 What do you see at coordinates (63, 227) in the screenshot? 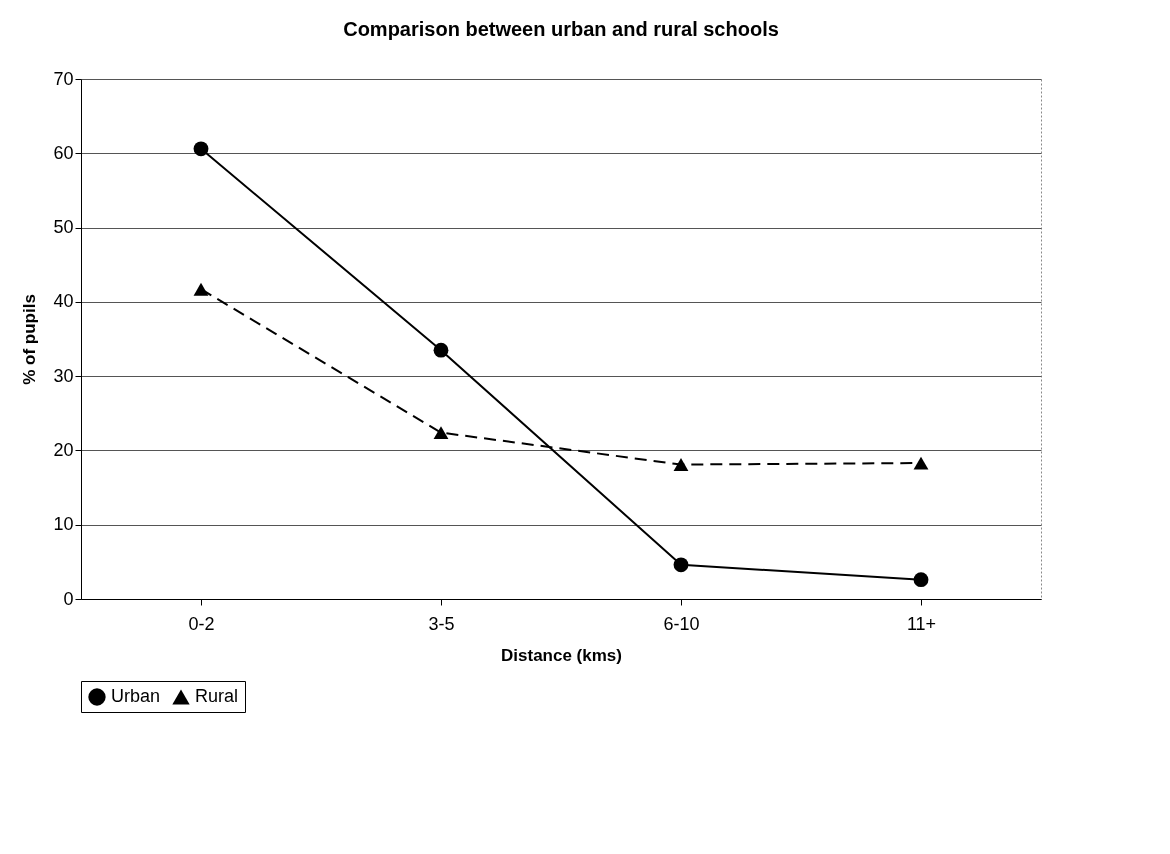
I see `y-tick-label: 50` at bounding box center [63, 227].